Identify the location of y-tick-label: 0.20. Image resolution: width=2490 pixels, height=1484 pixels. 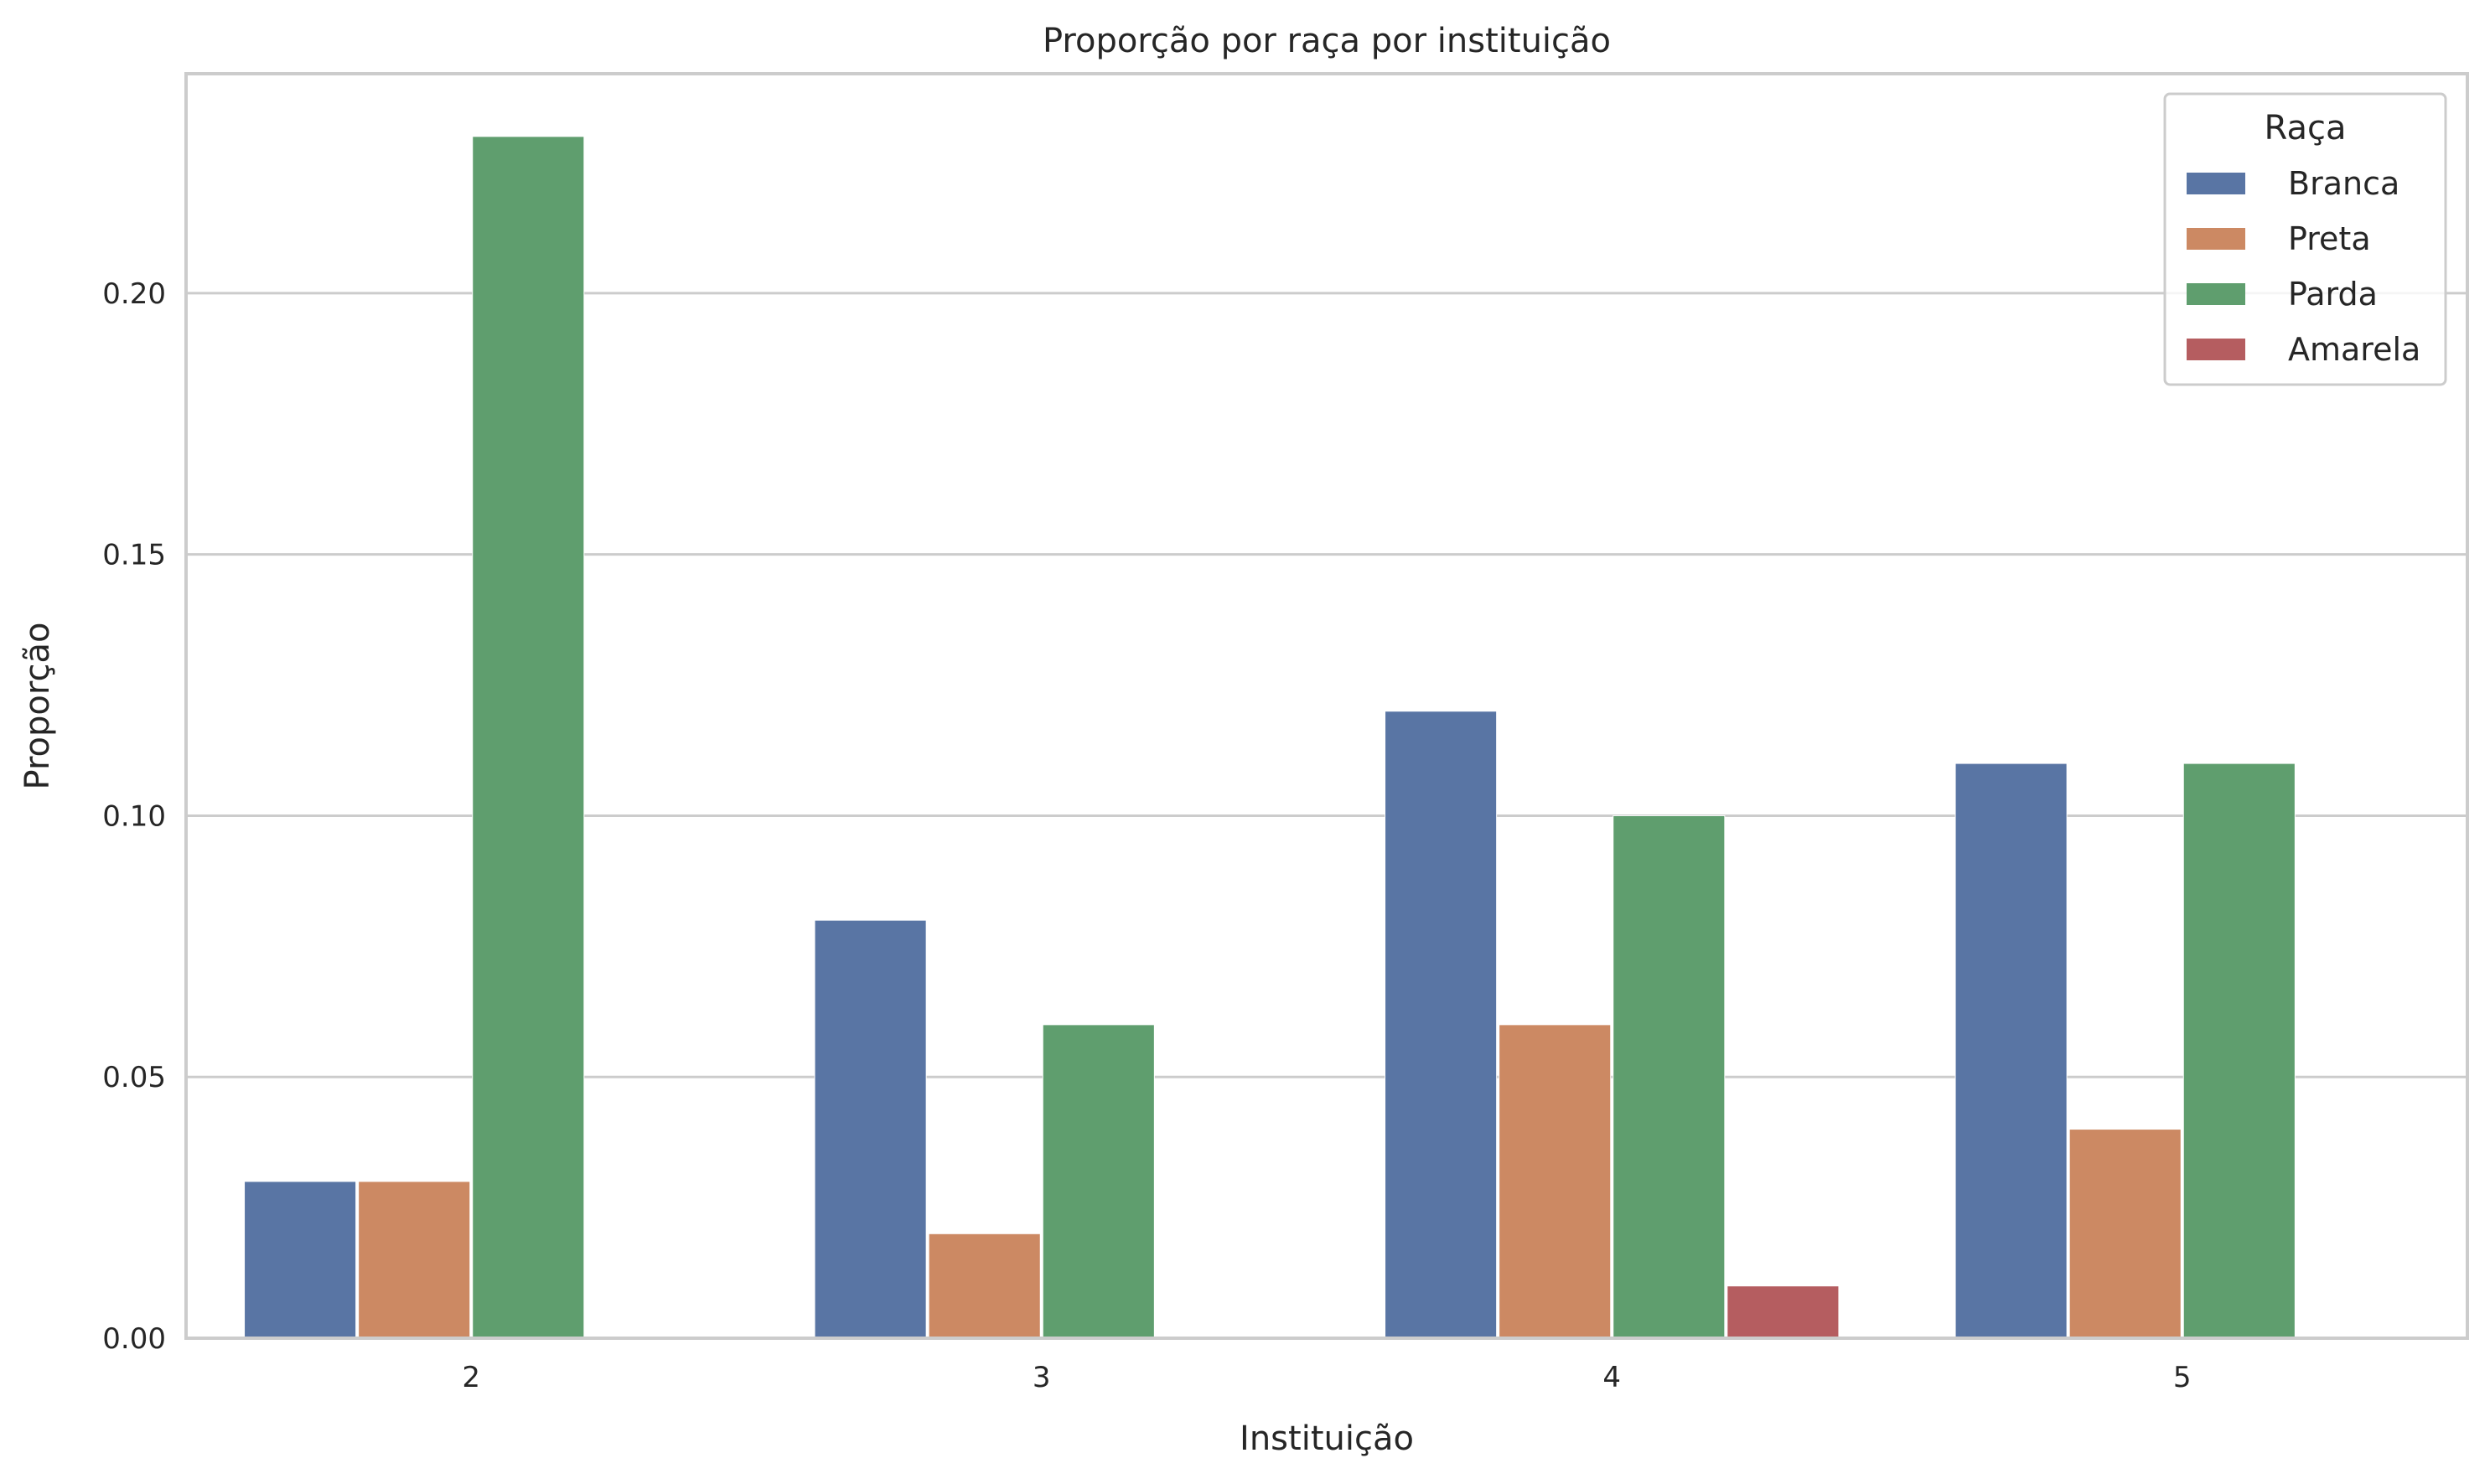
(134, 294).